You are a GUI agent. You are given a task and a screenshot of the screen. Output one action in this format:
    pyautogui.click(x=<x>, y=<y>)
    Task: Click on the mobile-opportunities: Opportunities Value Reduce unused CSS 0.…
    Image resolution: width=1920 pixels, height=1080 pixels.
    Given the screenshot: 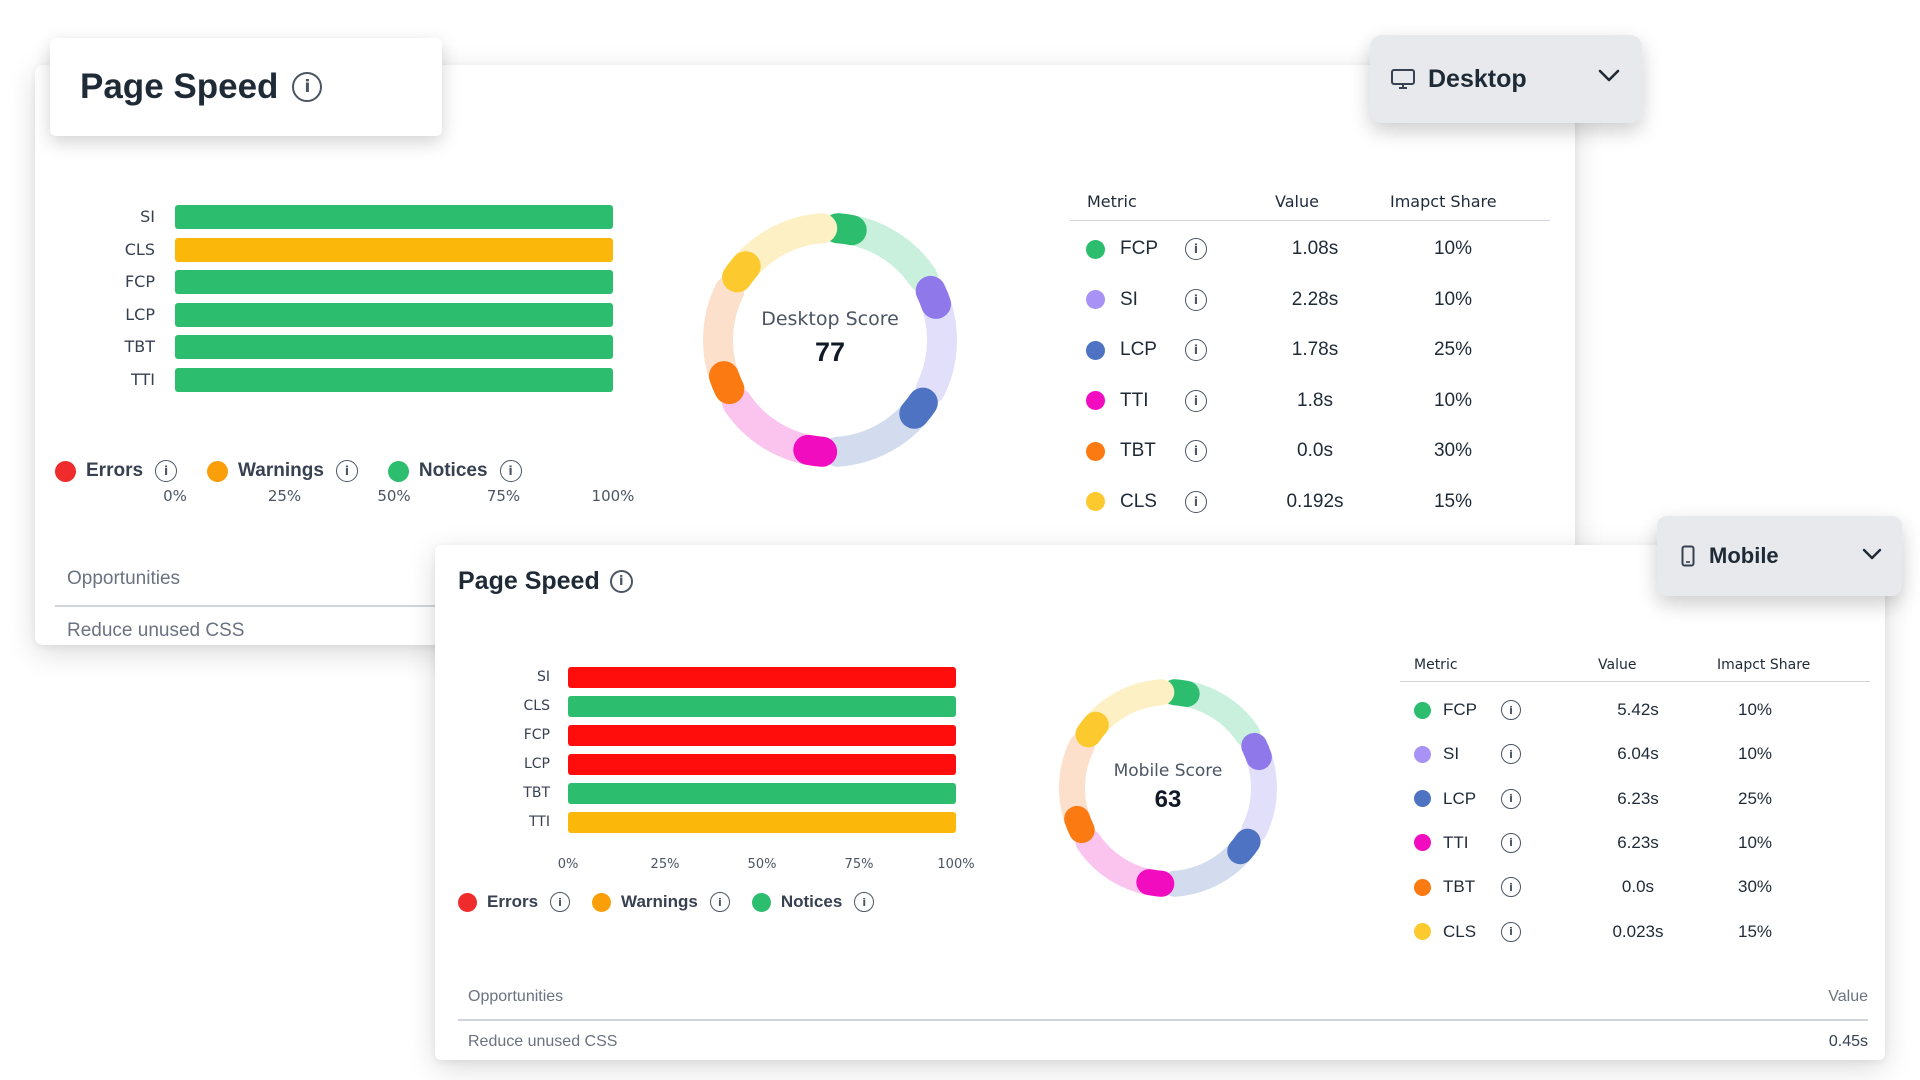 What is the action you would take?
    pyautogui.click(x=1163, y=1022)
    